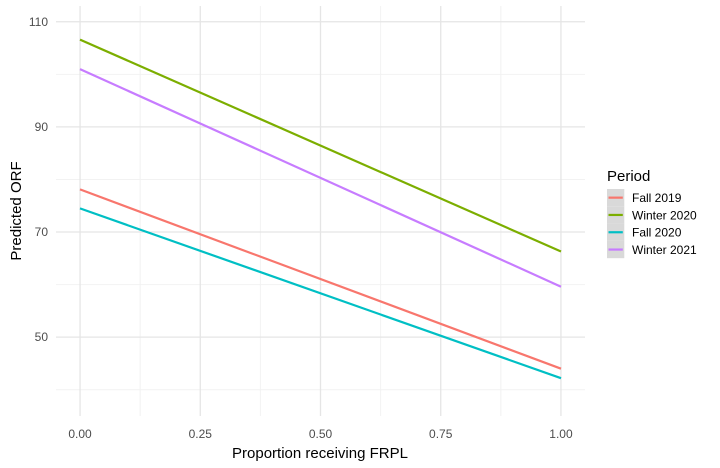  Describe the element at coordinates (657, 198) in the screenshot. I see `legend-label: Fall 2019` at that location.